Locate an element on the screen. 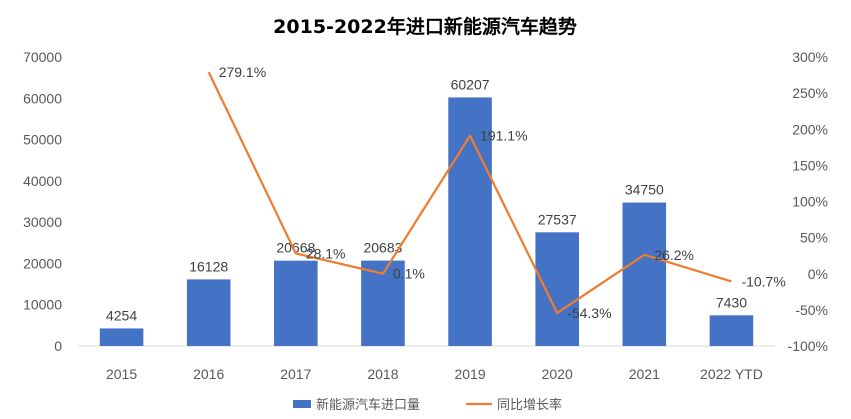 The width and height of the screenshot is (851, 419). legend-bar-label: 新能源汽车进口量 is located at coordinates (368, 405).